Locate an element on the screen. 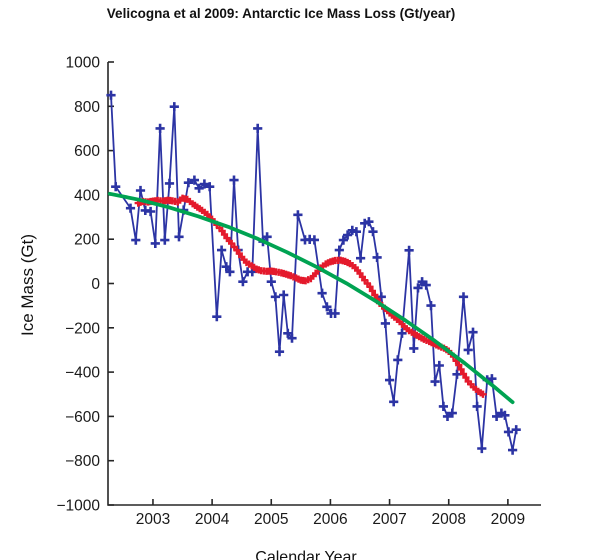 The width and height of the screenshot is (600, 560). x-tick-label: 2005 is located at coordinates (271, 519).